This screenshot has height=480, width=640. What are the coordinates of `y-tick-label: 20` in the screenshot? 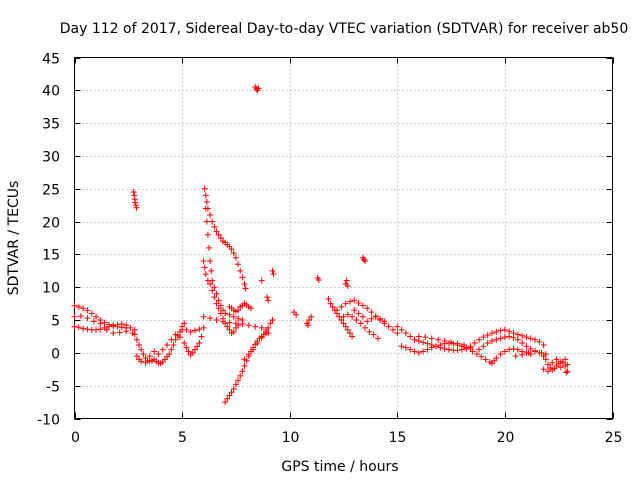 It's located at (51, 224).